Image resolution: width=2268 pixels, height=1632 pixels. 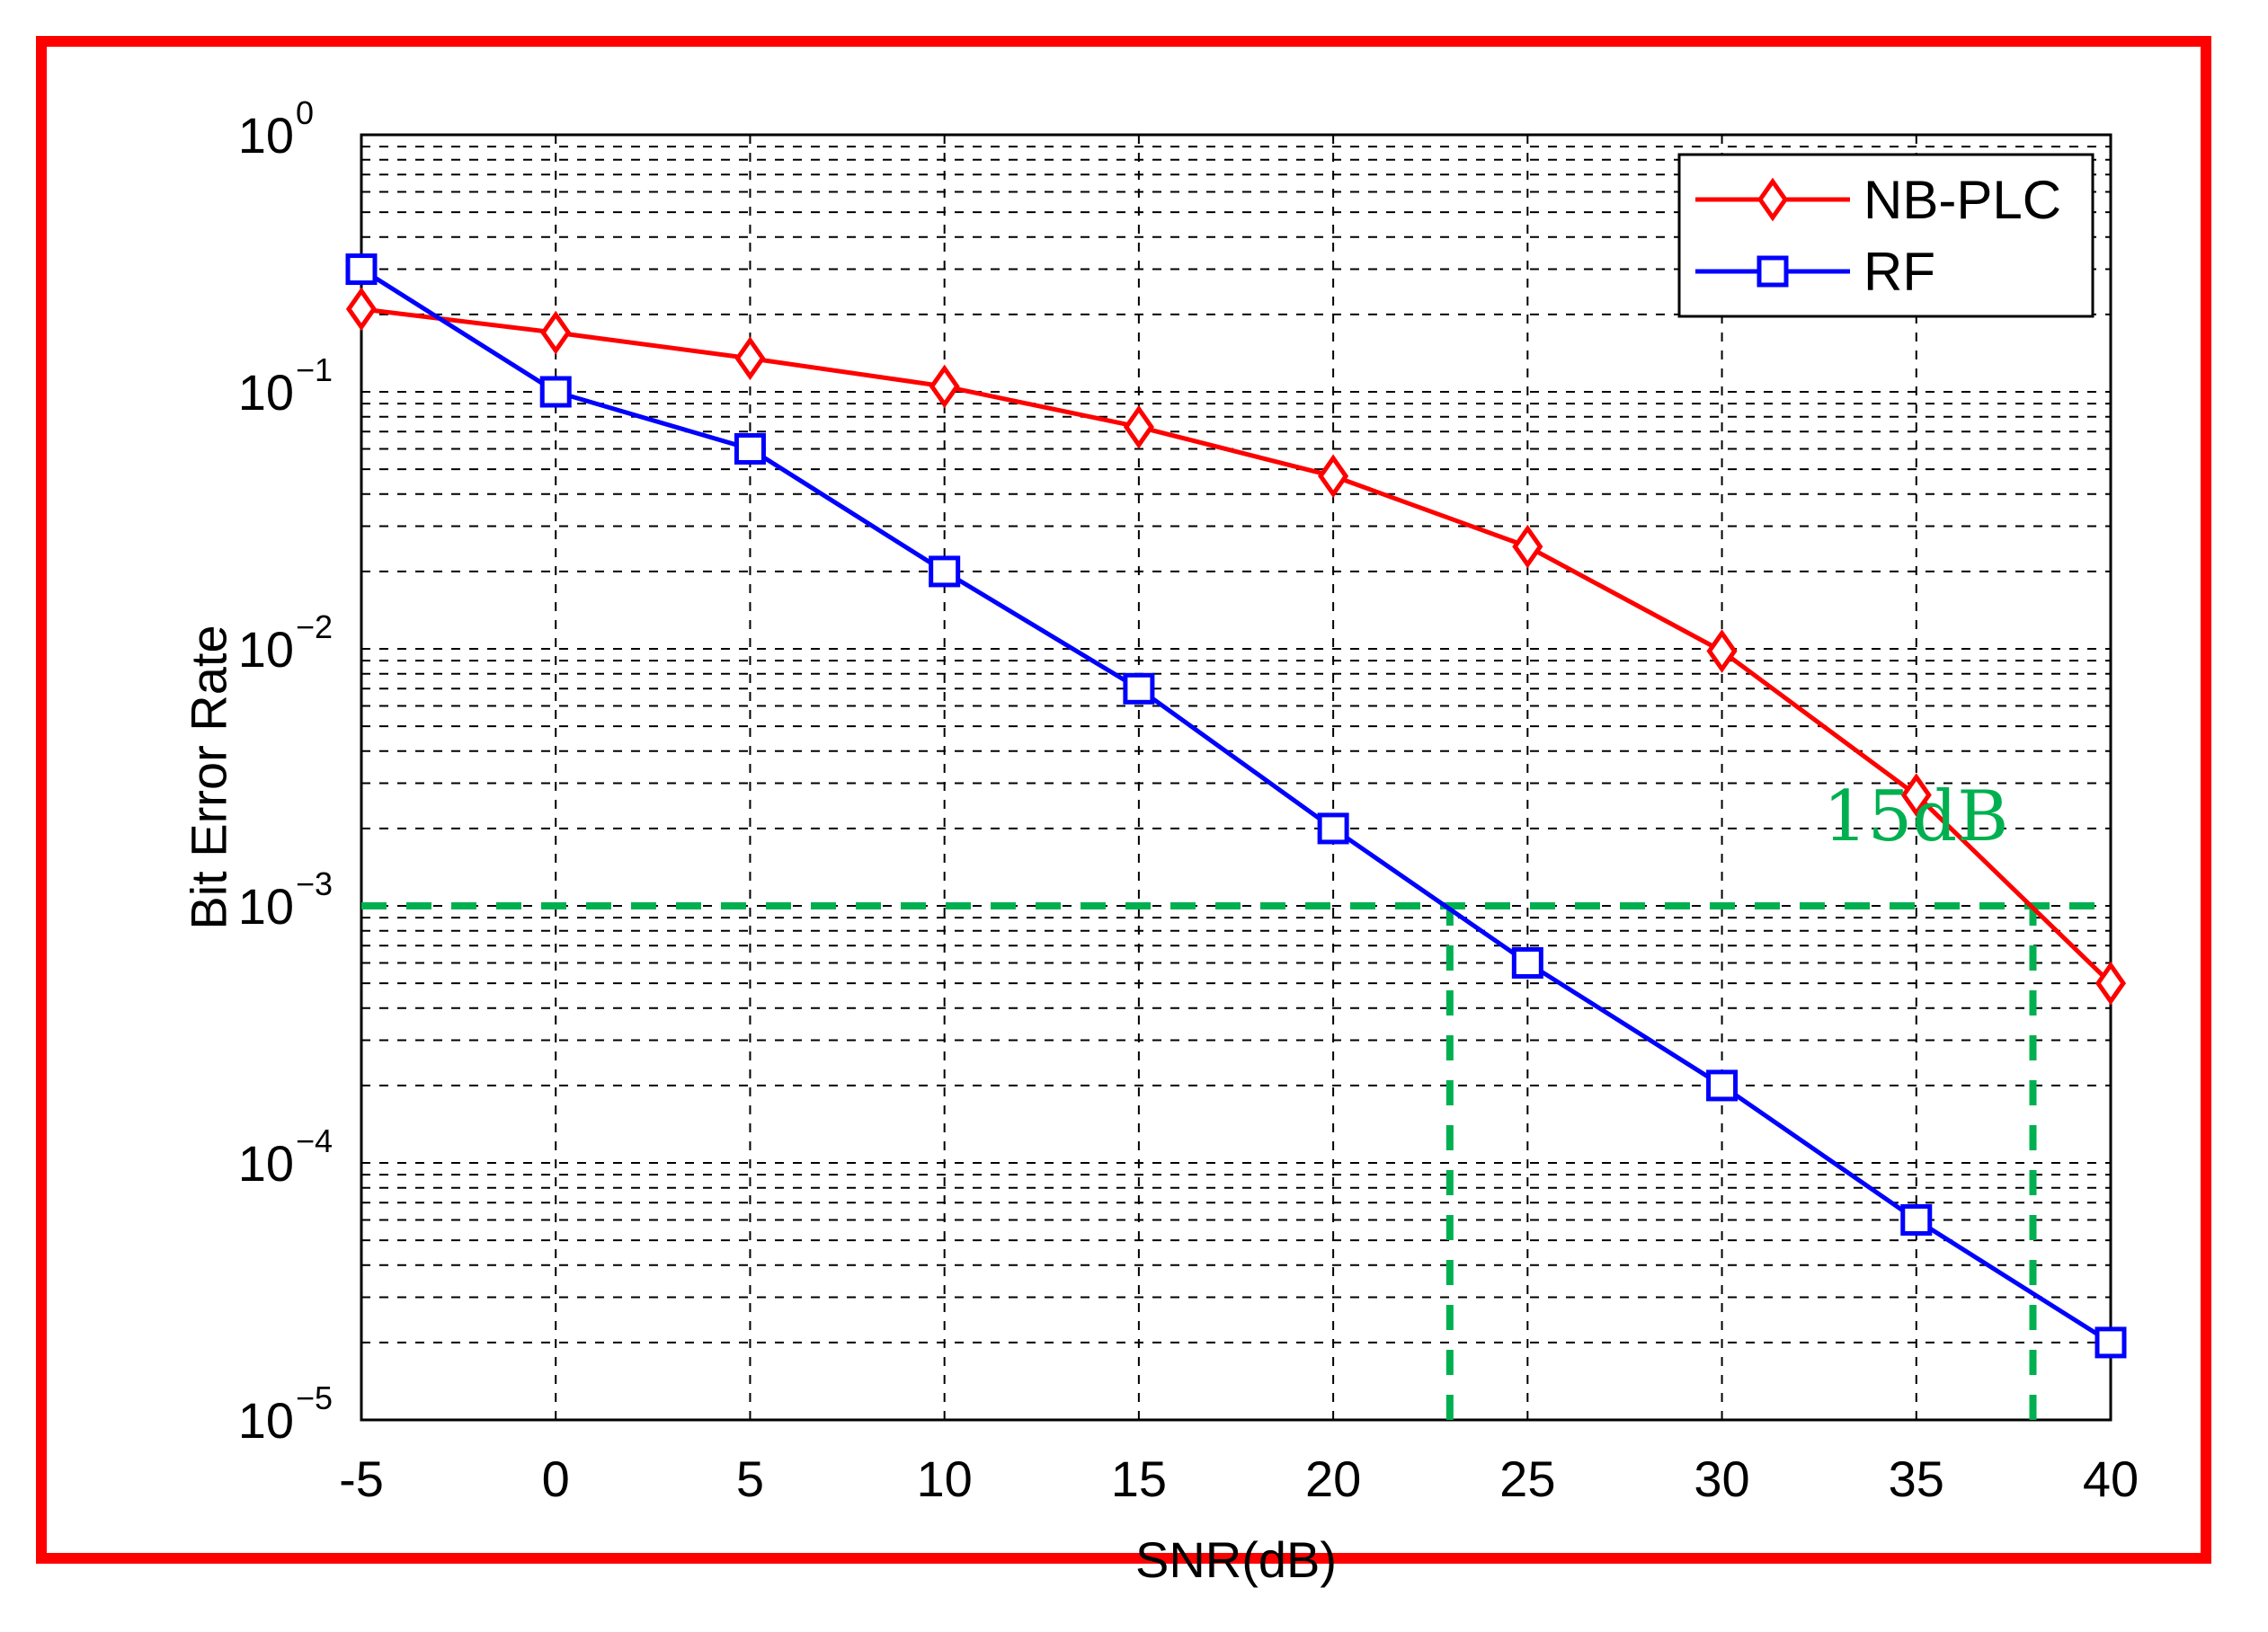 I want to click on x-tick-label: 5, so click(x=750, y=1479).